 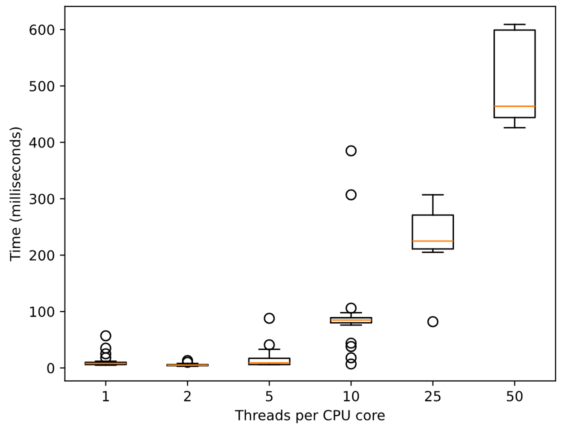 I want to click on x-tick-label: 2, so click(x=187, y=396).